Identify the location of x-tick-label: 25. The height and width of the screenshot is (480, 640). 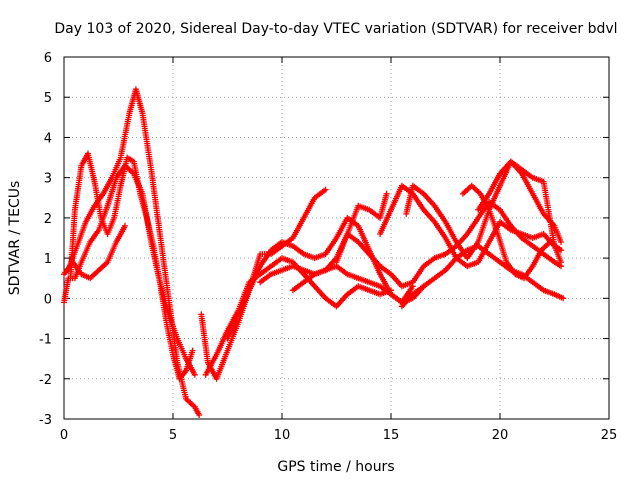
(609, 435).